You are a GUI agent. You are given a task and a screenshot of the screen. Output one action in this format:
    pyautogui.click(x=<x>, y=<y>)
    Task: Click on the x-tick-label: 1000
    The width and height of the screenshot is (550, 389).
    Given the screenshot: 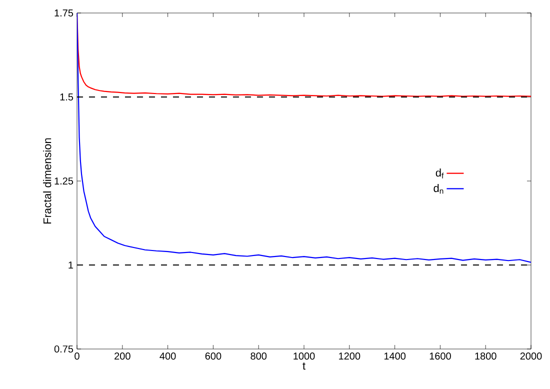 What is the action you would take?
    pyautogui.click(x=304, y=356)
    